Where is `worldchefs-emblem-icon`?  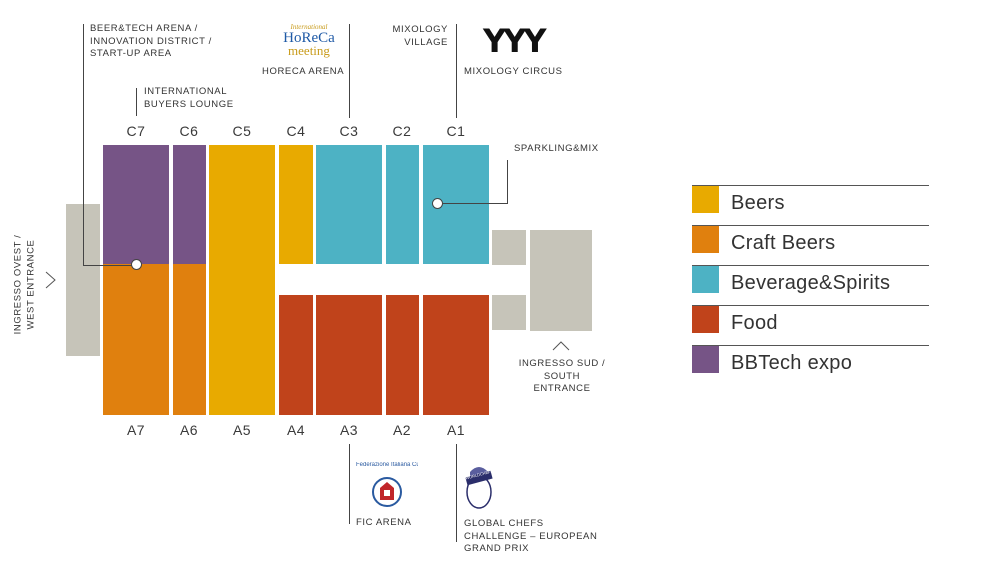
worldchefs-emblem-icon is located at coordinates (479, 488).